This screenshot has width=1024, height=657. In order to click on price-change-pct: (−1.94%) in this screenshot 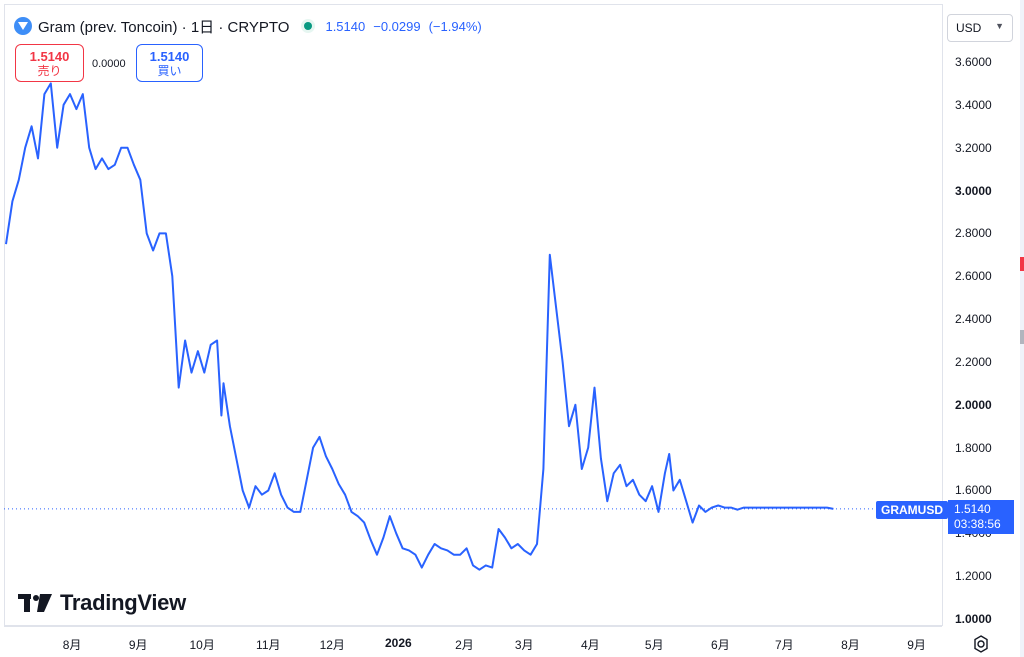, I will do `click(455, 26)`.